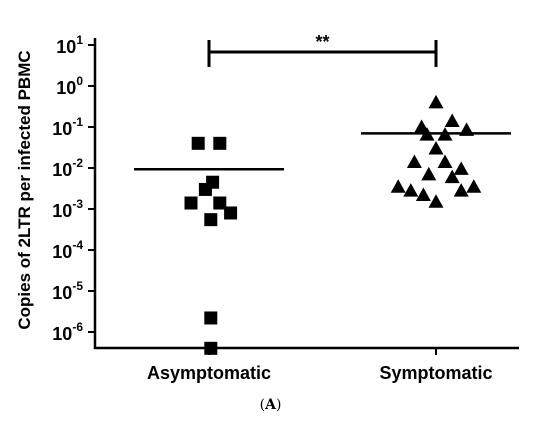  I want to click on y-tick-label: 10¹, so click(69, 45).